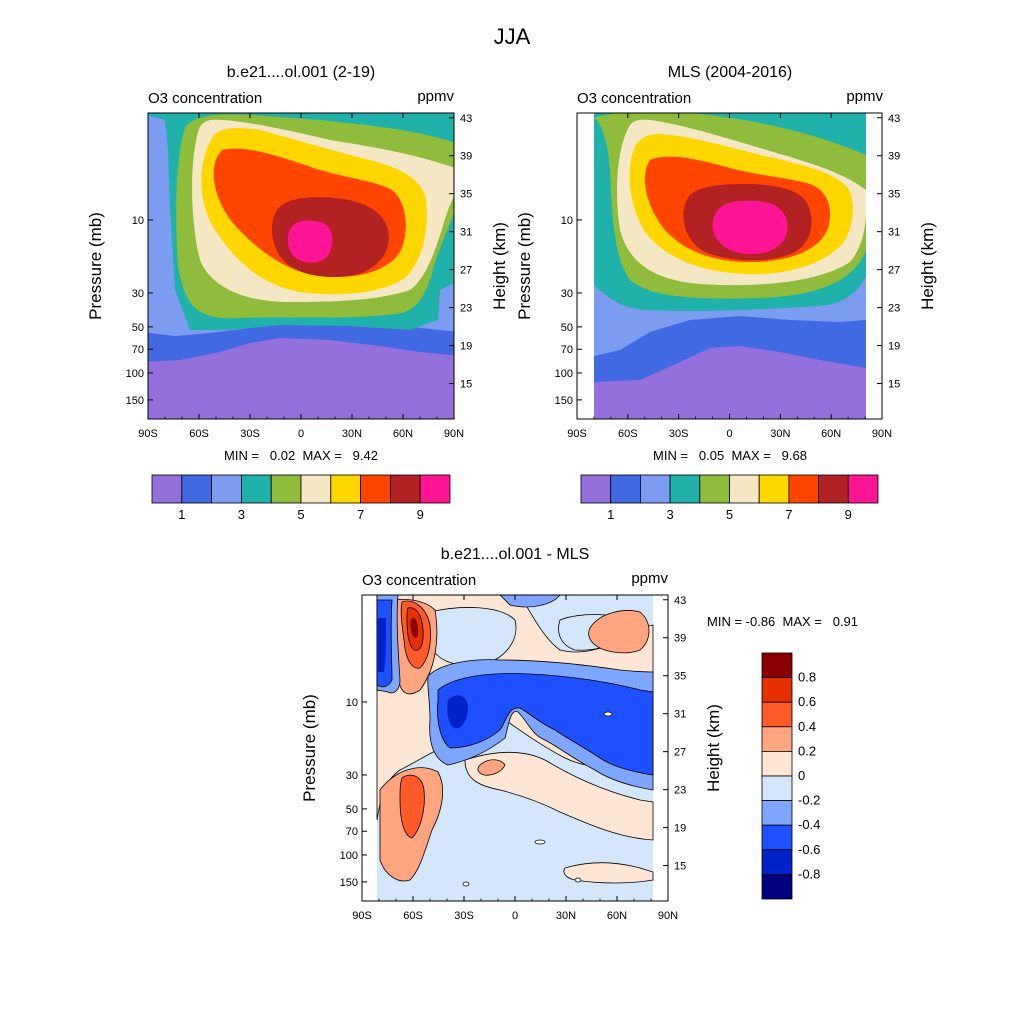 This screenshot has height=1024, width=1024. Describe the element at coordinates (181, 514) in the screenshot. I see `colorbar-label: 1` at that location.